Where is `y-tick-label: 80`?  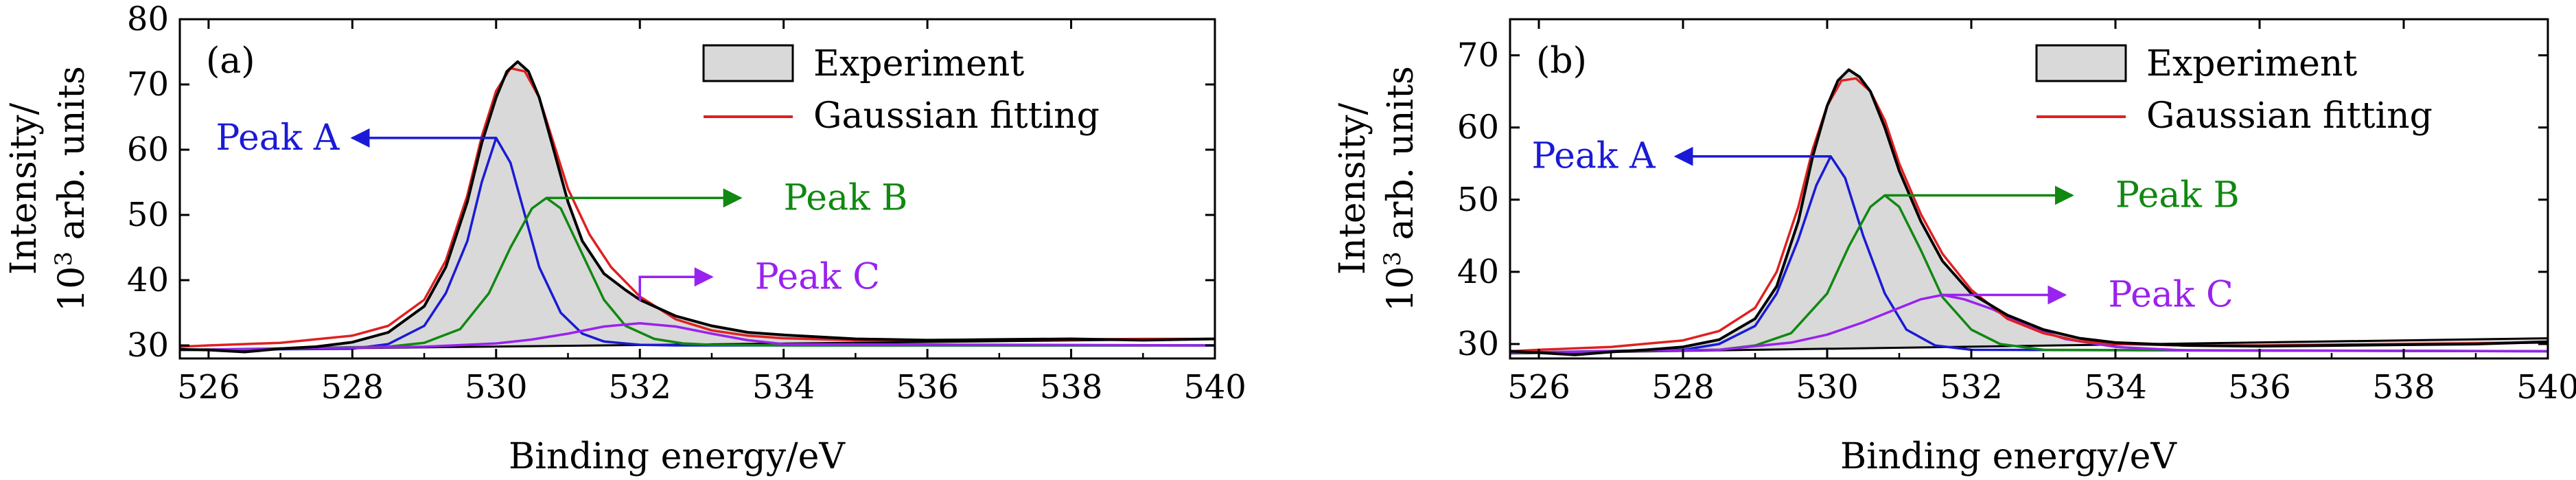 y-tick-label: 80 is located at coordinates (148, 19).